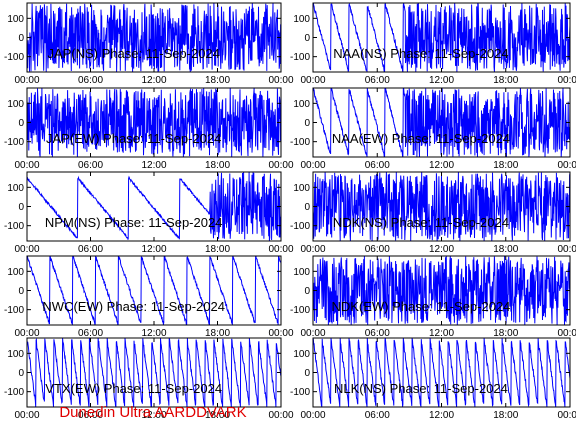 Image resolution: width=576 pixels, height=432 pixels. I want to click on panel-title: NPM(NS) Phase: 11-Sep-2024, so click(134, 222).